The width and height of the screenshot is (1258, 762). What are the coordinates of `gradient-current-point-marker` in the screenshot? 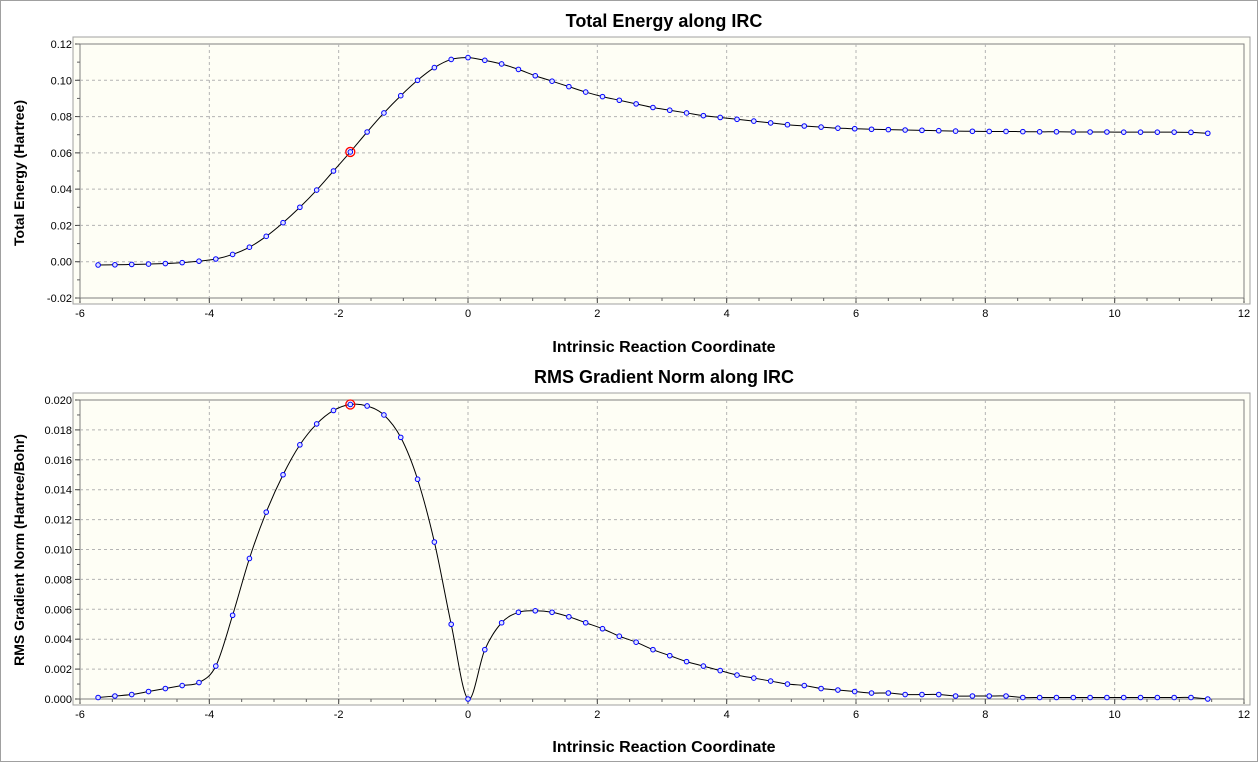 It's located at (350, 404).